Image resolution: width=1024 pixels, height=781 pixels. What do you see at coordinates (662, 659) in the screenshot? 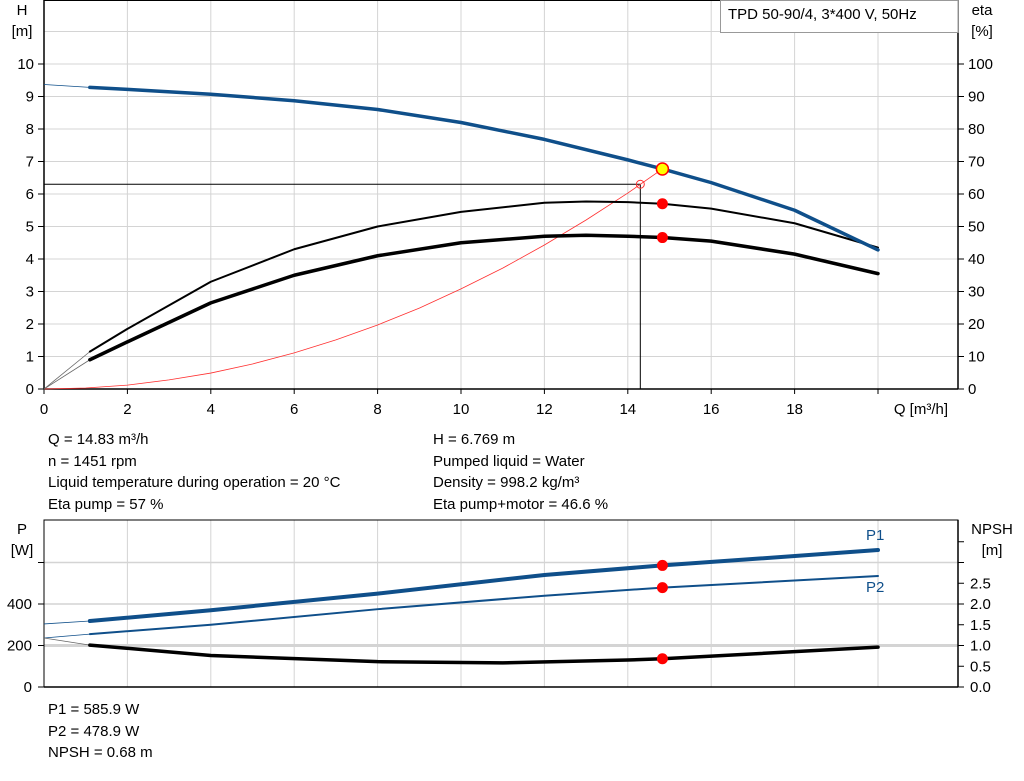
I see `npsh-duty-marker` at bounding box center [662, 659].